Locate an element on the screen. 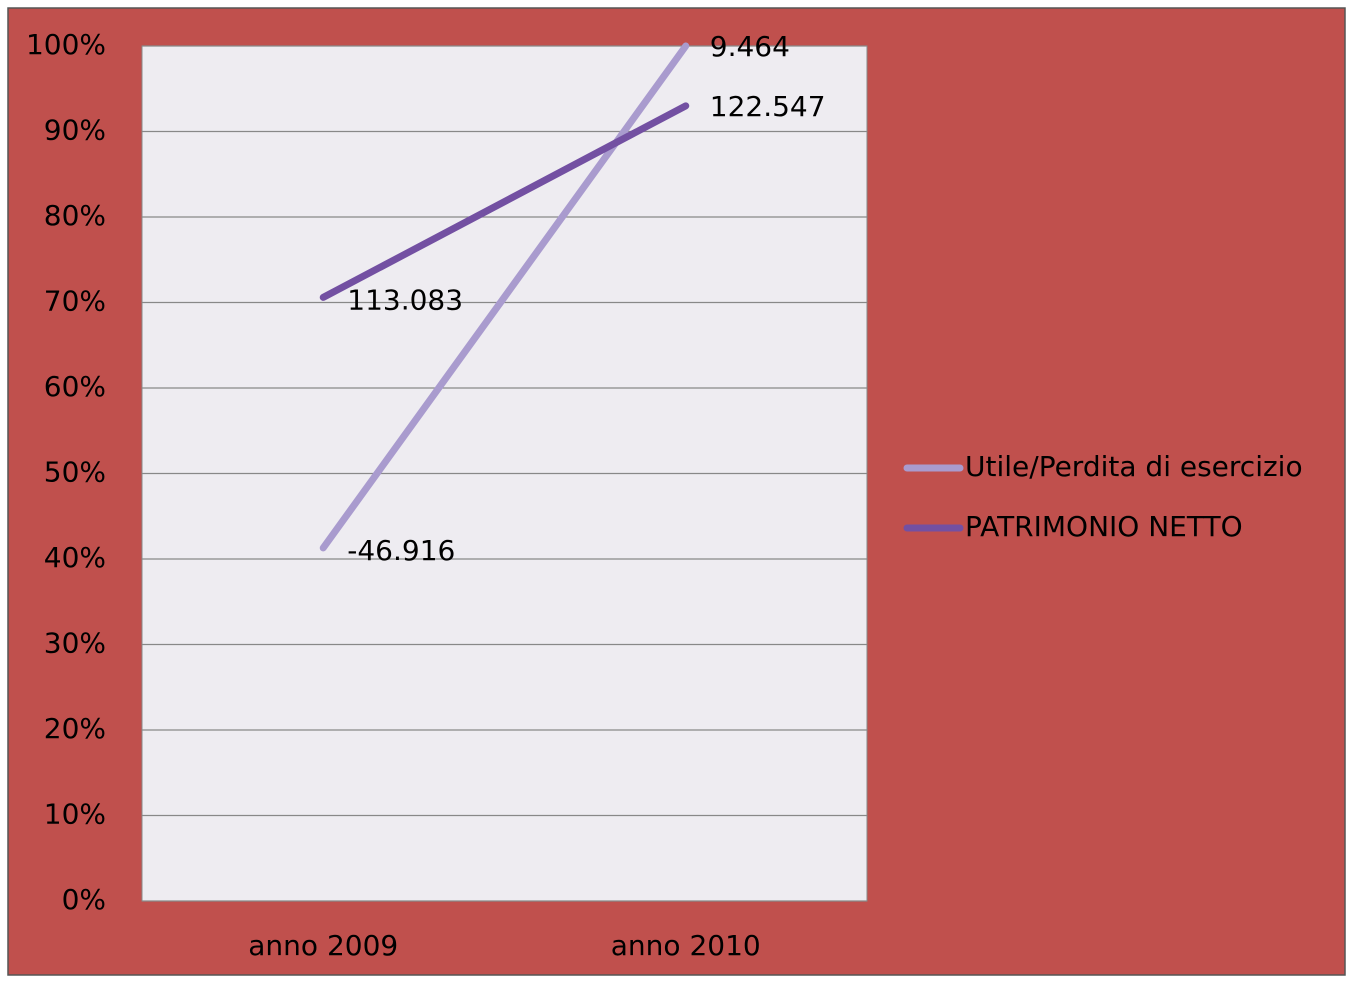  y-tick-label: 40% is located at coordinates (75, 557).